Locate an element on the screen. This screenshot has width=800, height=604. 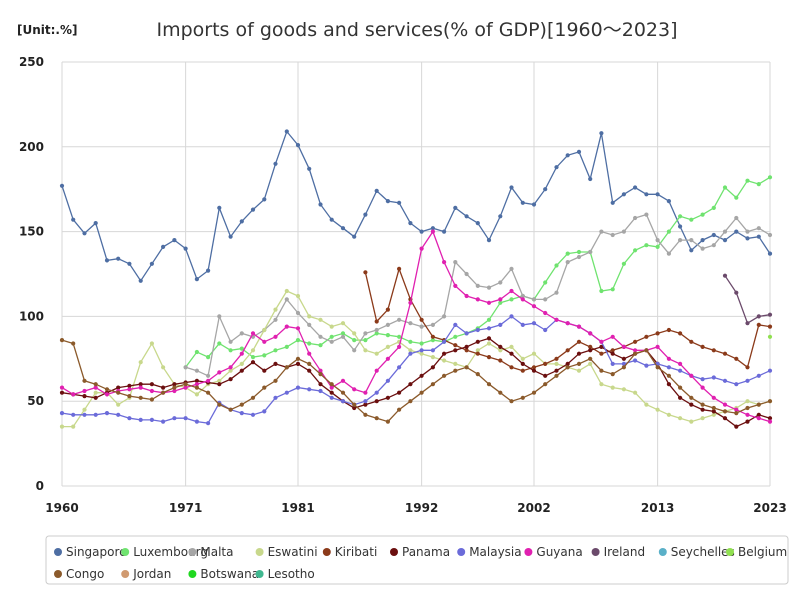
legend-item: Guyana is located at coordinates (553, 552).